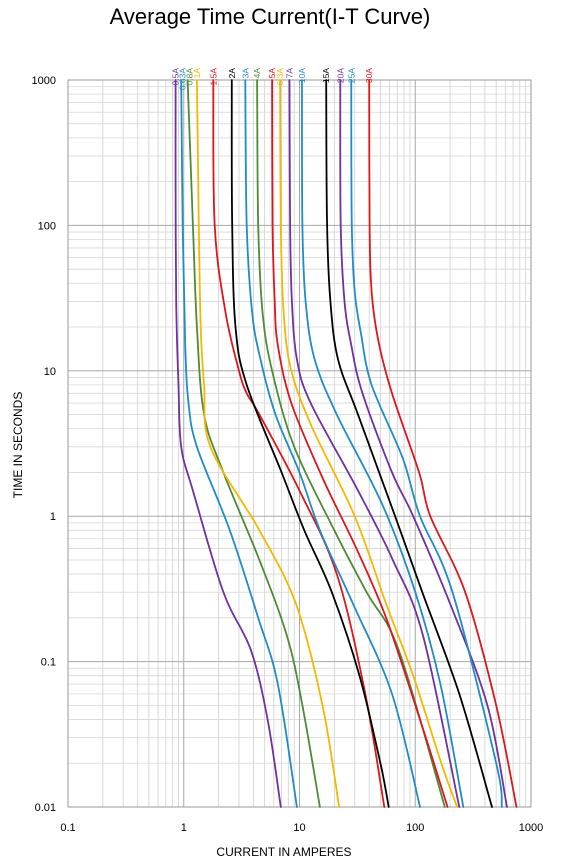 This screenshot has height=868, width=563. Describe the element at coordinates (48, 663) in the screenshot. I see `y-tick-label: 0.1` at that location.